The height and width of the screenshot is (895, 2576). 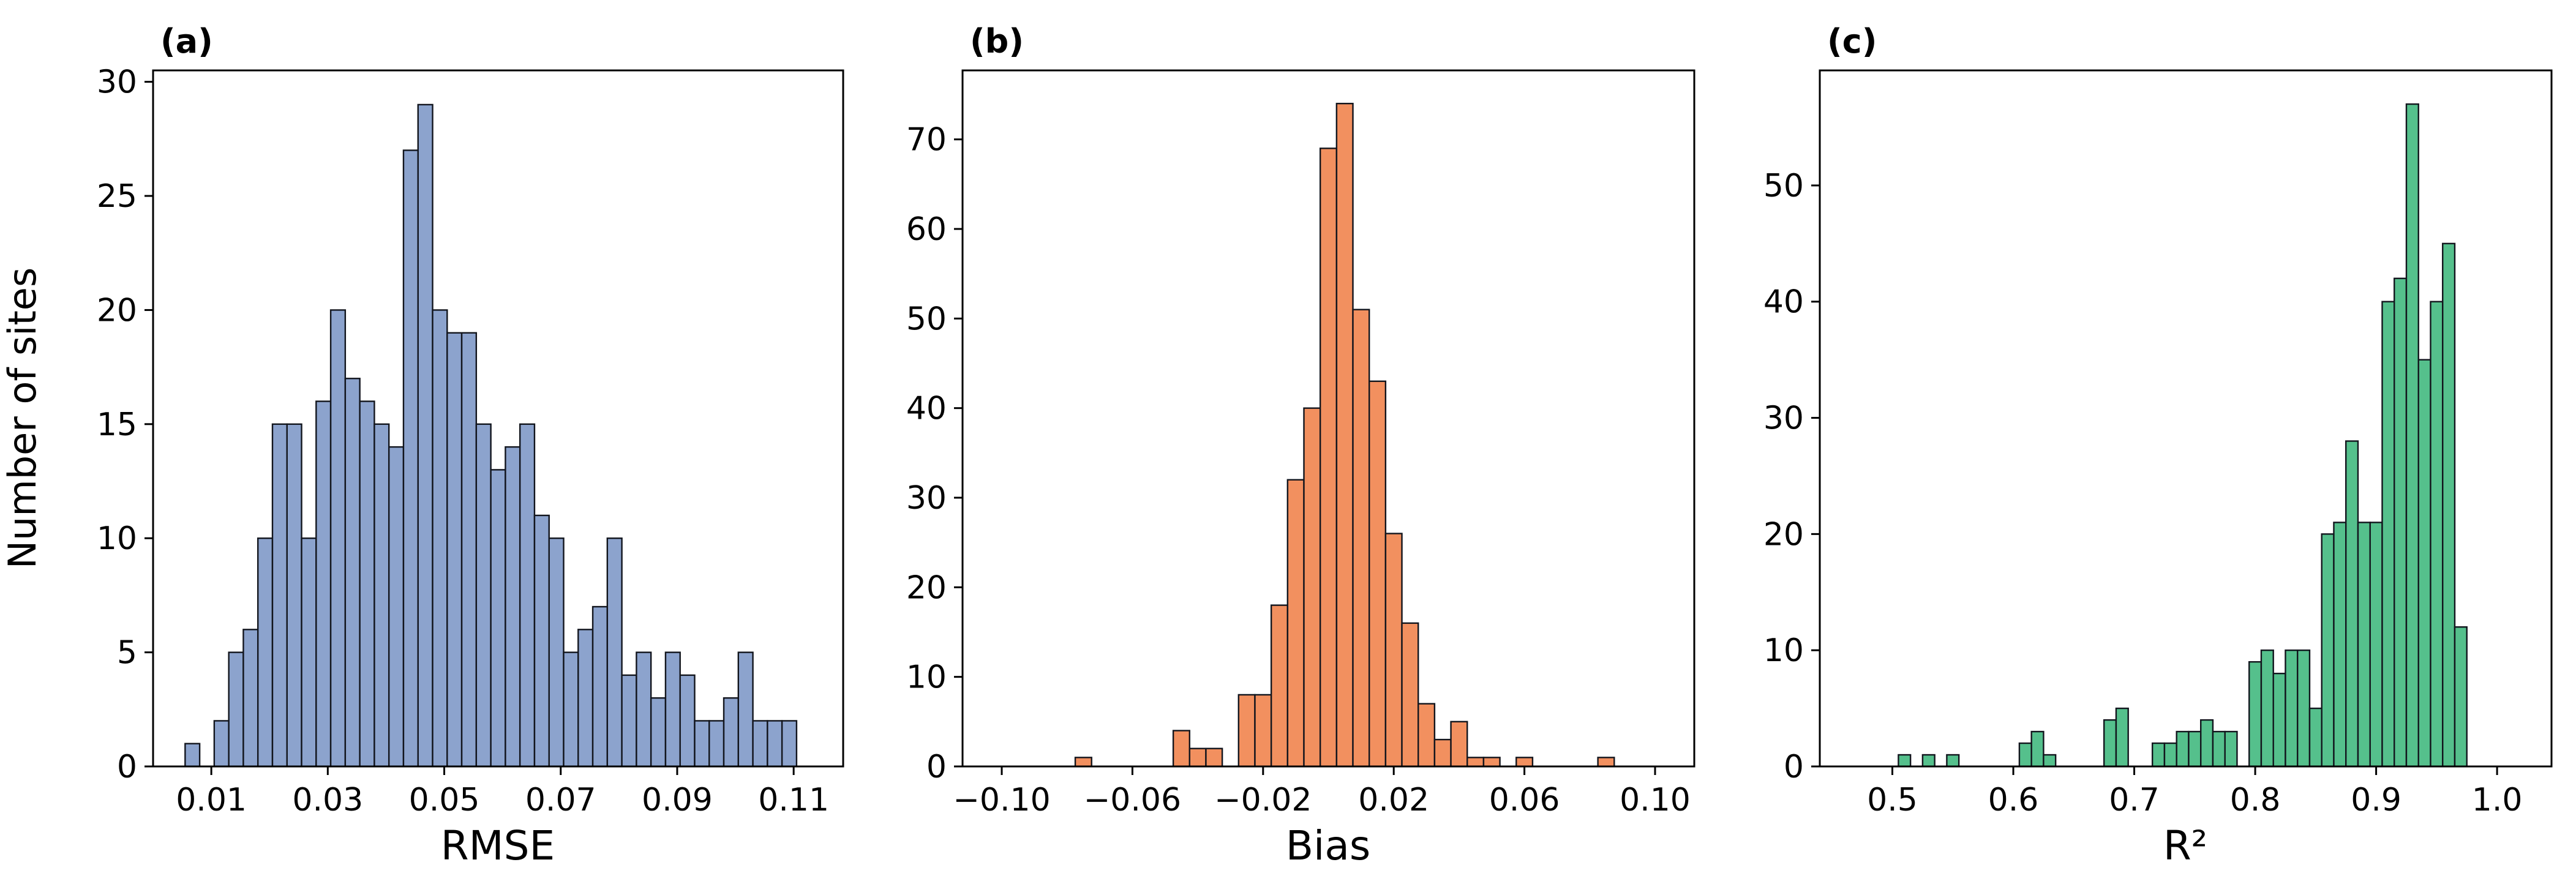 What do you see at coordinates (926, 140) in the screenshot?
I see `y-tick-label: 70` at bounding box center [926, 140].